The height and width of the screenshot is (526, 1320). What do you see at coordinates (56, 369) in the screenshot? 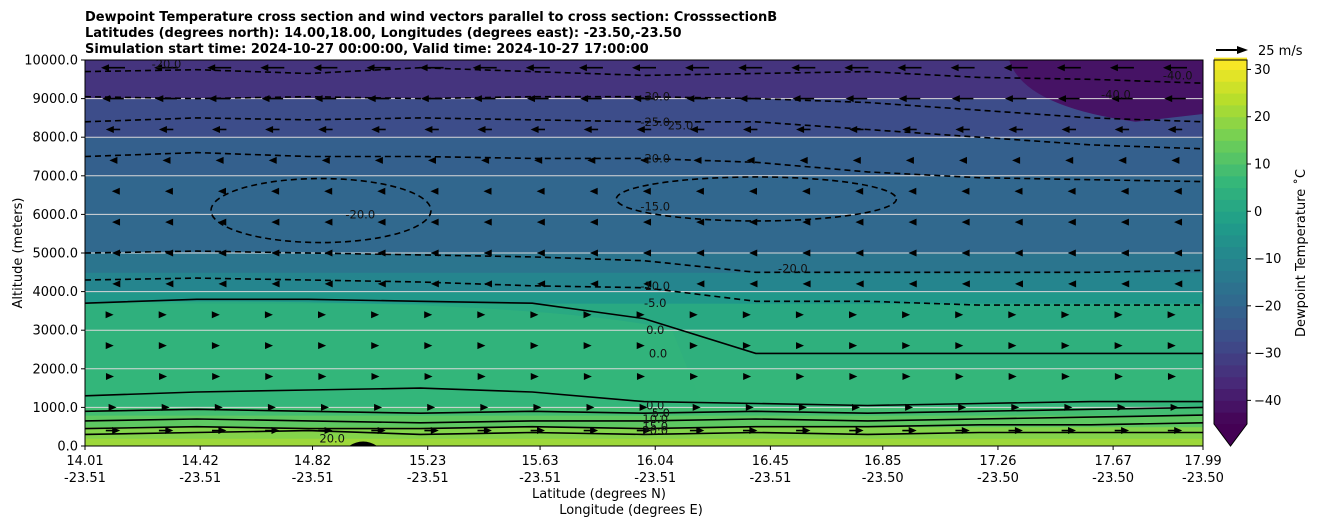
I see `y-tick-label: 2000.0` at bounding box center [56, 369].